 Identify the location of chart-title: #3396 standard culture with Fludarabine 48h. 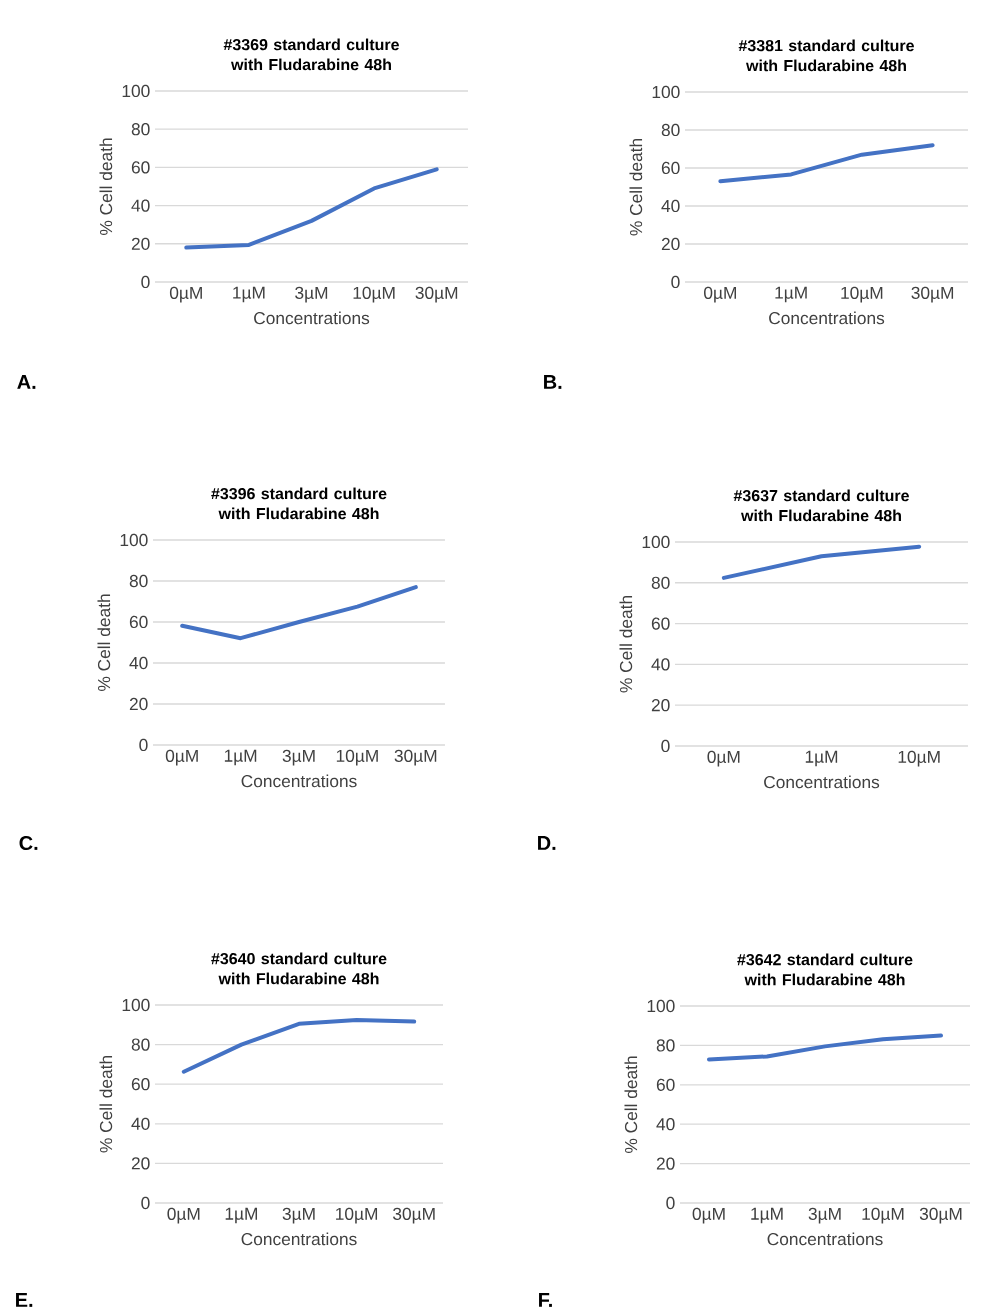
(299, 503).